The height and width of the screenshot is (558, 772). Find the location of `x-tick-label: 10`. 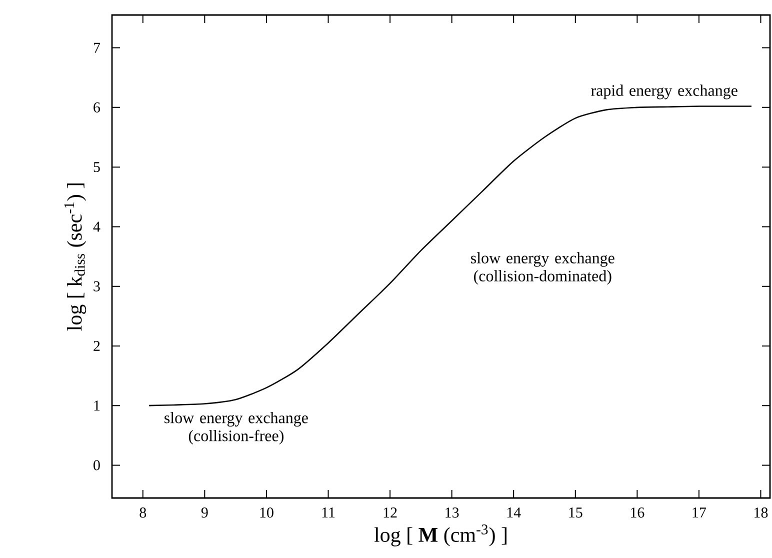

x-tick-label: 10 is located at coordinates (267, 513).